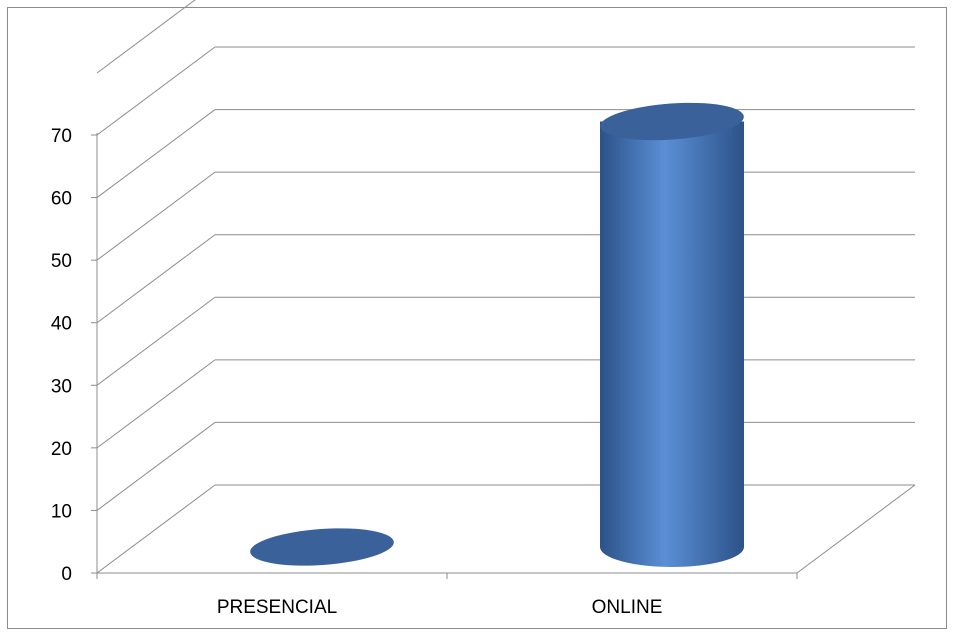  Describe the element at coordinates (277, 607) in the screenshot. I see `x-tick-label: PRESENCIAL` at that location.